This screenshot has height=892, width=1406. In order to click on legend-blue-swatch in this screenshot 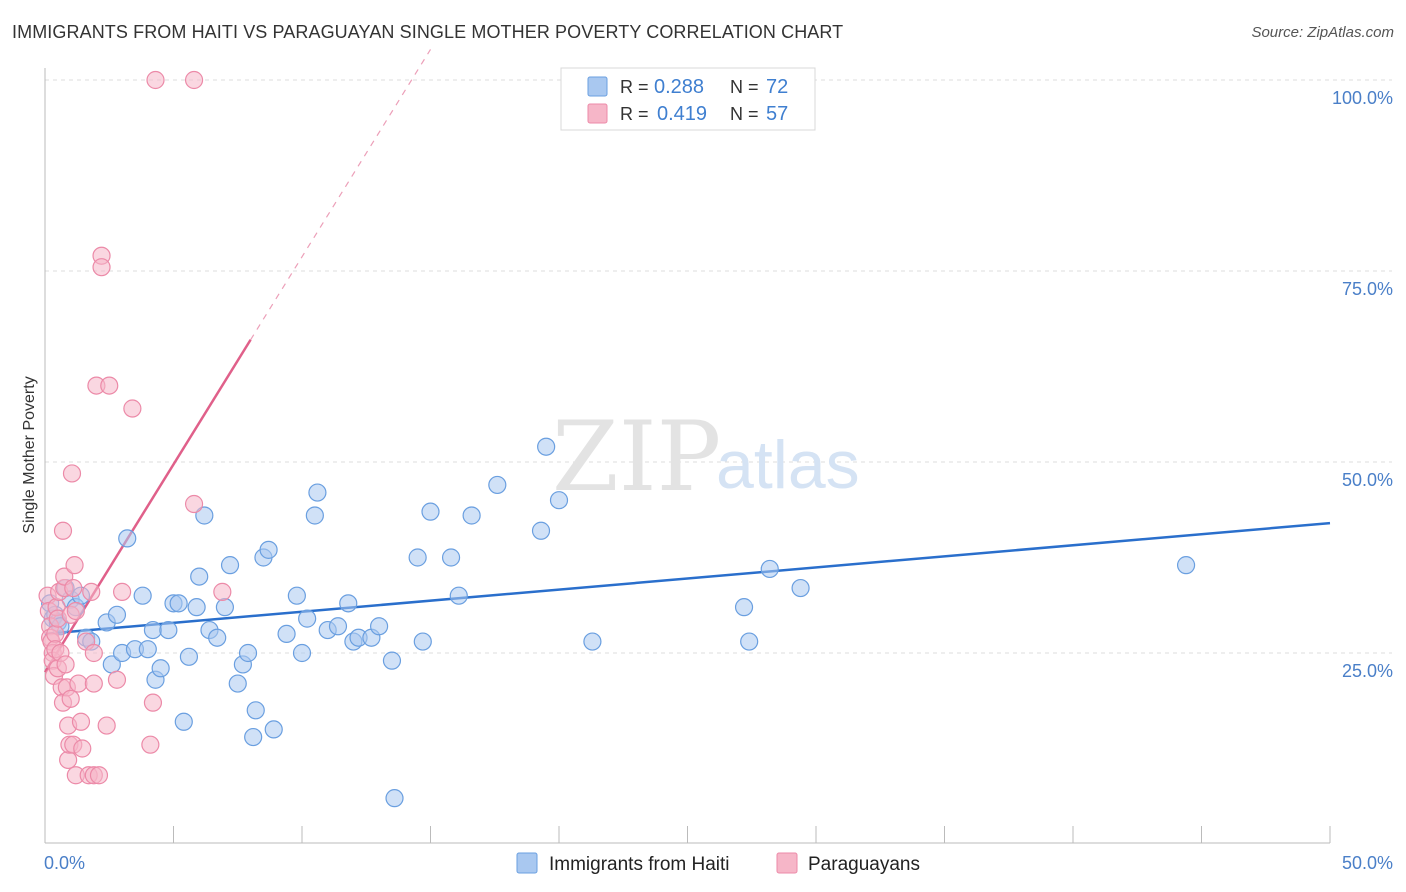, I will do `click(597, 86)`.